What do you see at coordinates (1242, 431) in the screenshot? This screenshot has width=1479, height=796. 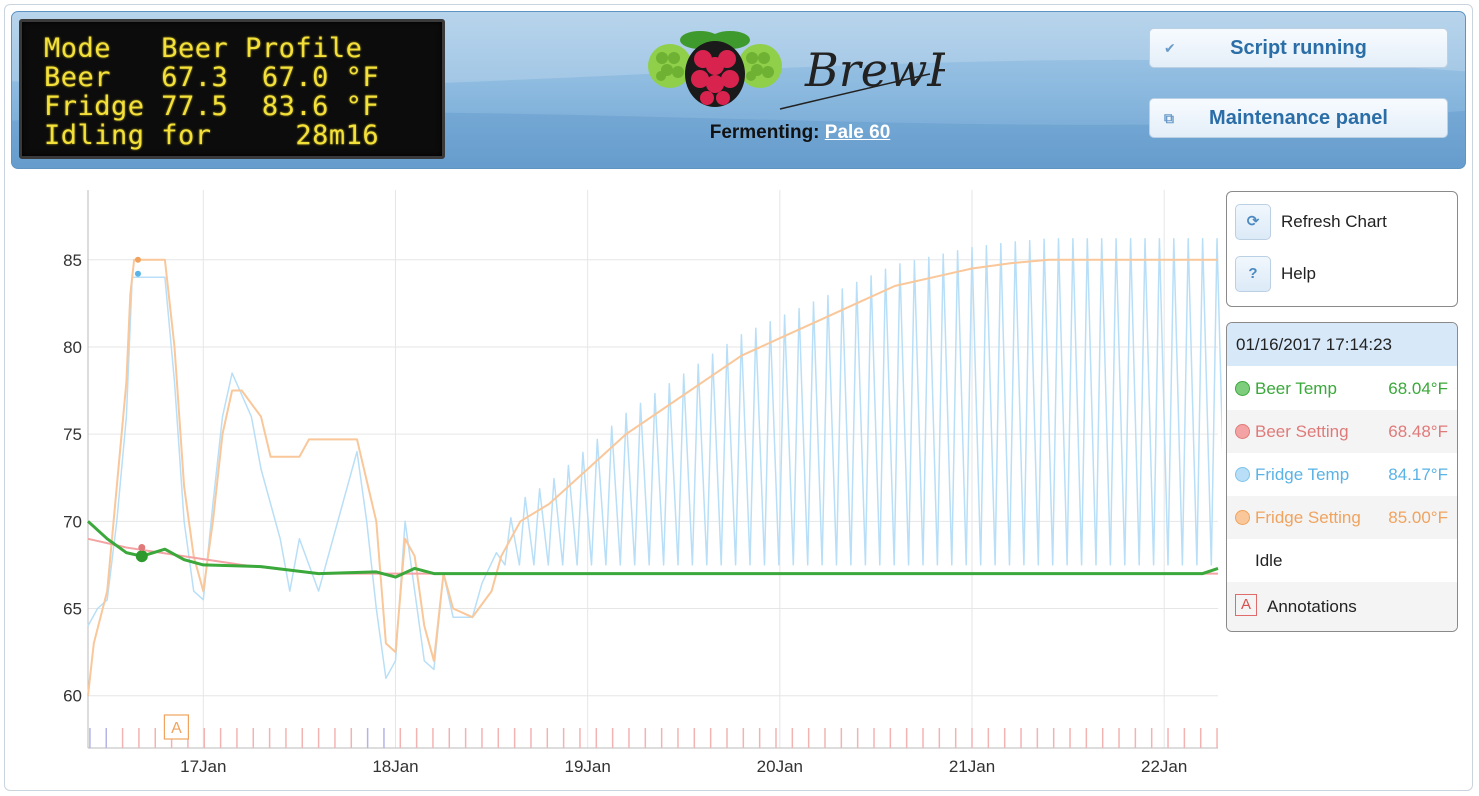 I see `beer-setting-dot-icon` at bounding box center [1242, 431].